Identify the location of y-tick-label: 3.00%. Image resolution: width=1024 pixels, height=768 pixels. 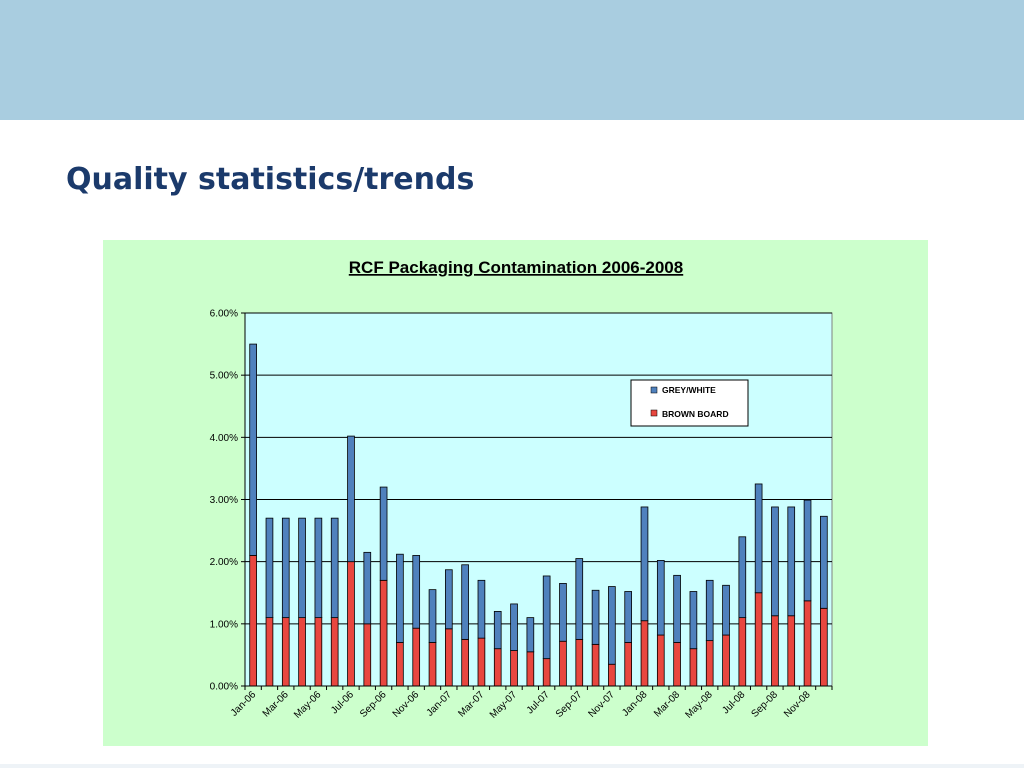
(224, 500).